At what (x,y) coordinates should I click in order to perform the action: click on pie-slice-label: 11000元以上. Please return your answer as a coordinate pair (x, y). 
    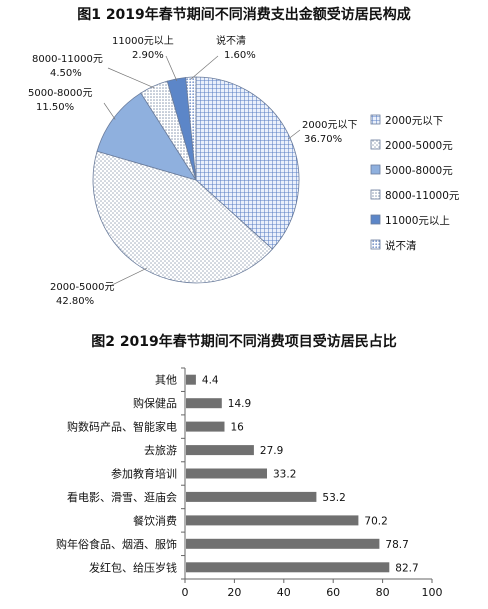
    Looking at the image, I should click on (143, 41).